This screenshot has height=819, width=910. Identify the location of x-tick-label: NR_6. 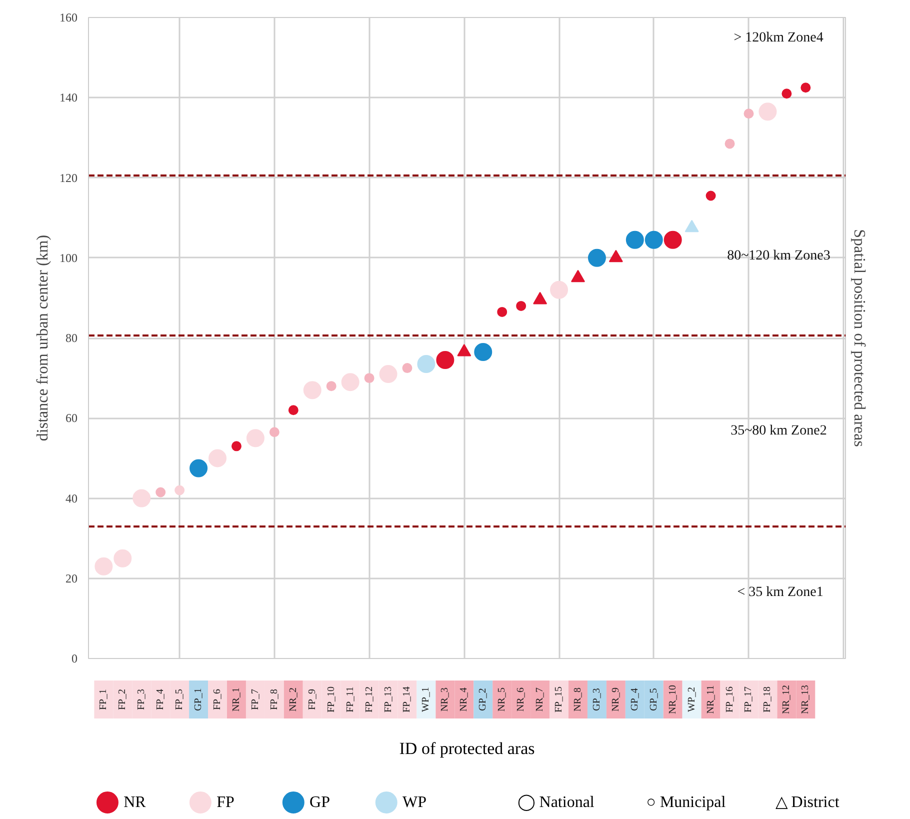
(521, 700).